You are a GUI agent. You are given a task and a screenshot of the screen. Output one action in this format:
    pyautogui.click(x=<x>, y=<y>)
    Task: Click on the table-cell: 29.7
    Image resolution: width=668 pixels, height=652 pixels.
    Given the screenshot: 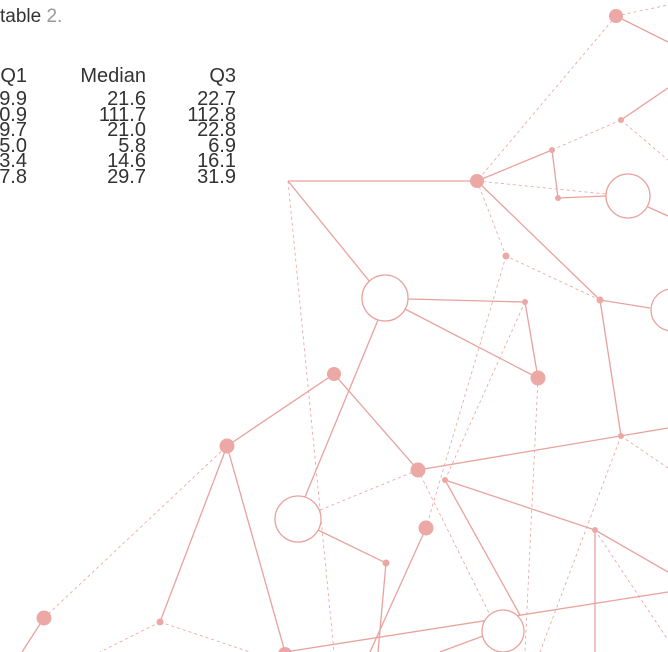 What is the action you would take?
    pyautogui.click(x=126, y=176)
    